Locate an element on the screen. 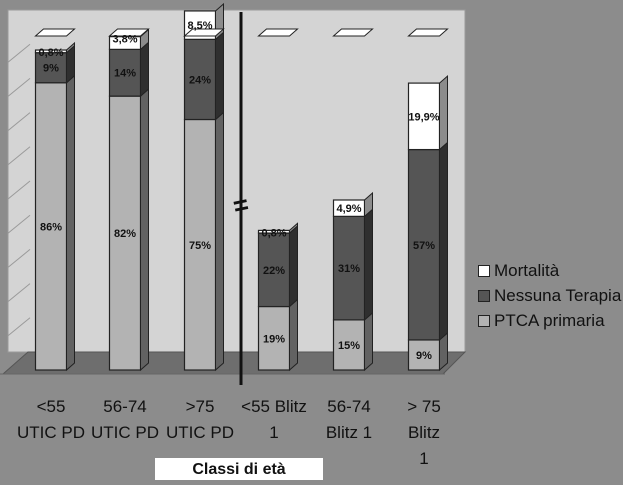  data-label: 31% is located at coordinates (349, 269).